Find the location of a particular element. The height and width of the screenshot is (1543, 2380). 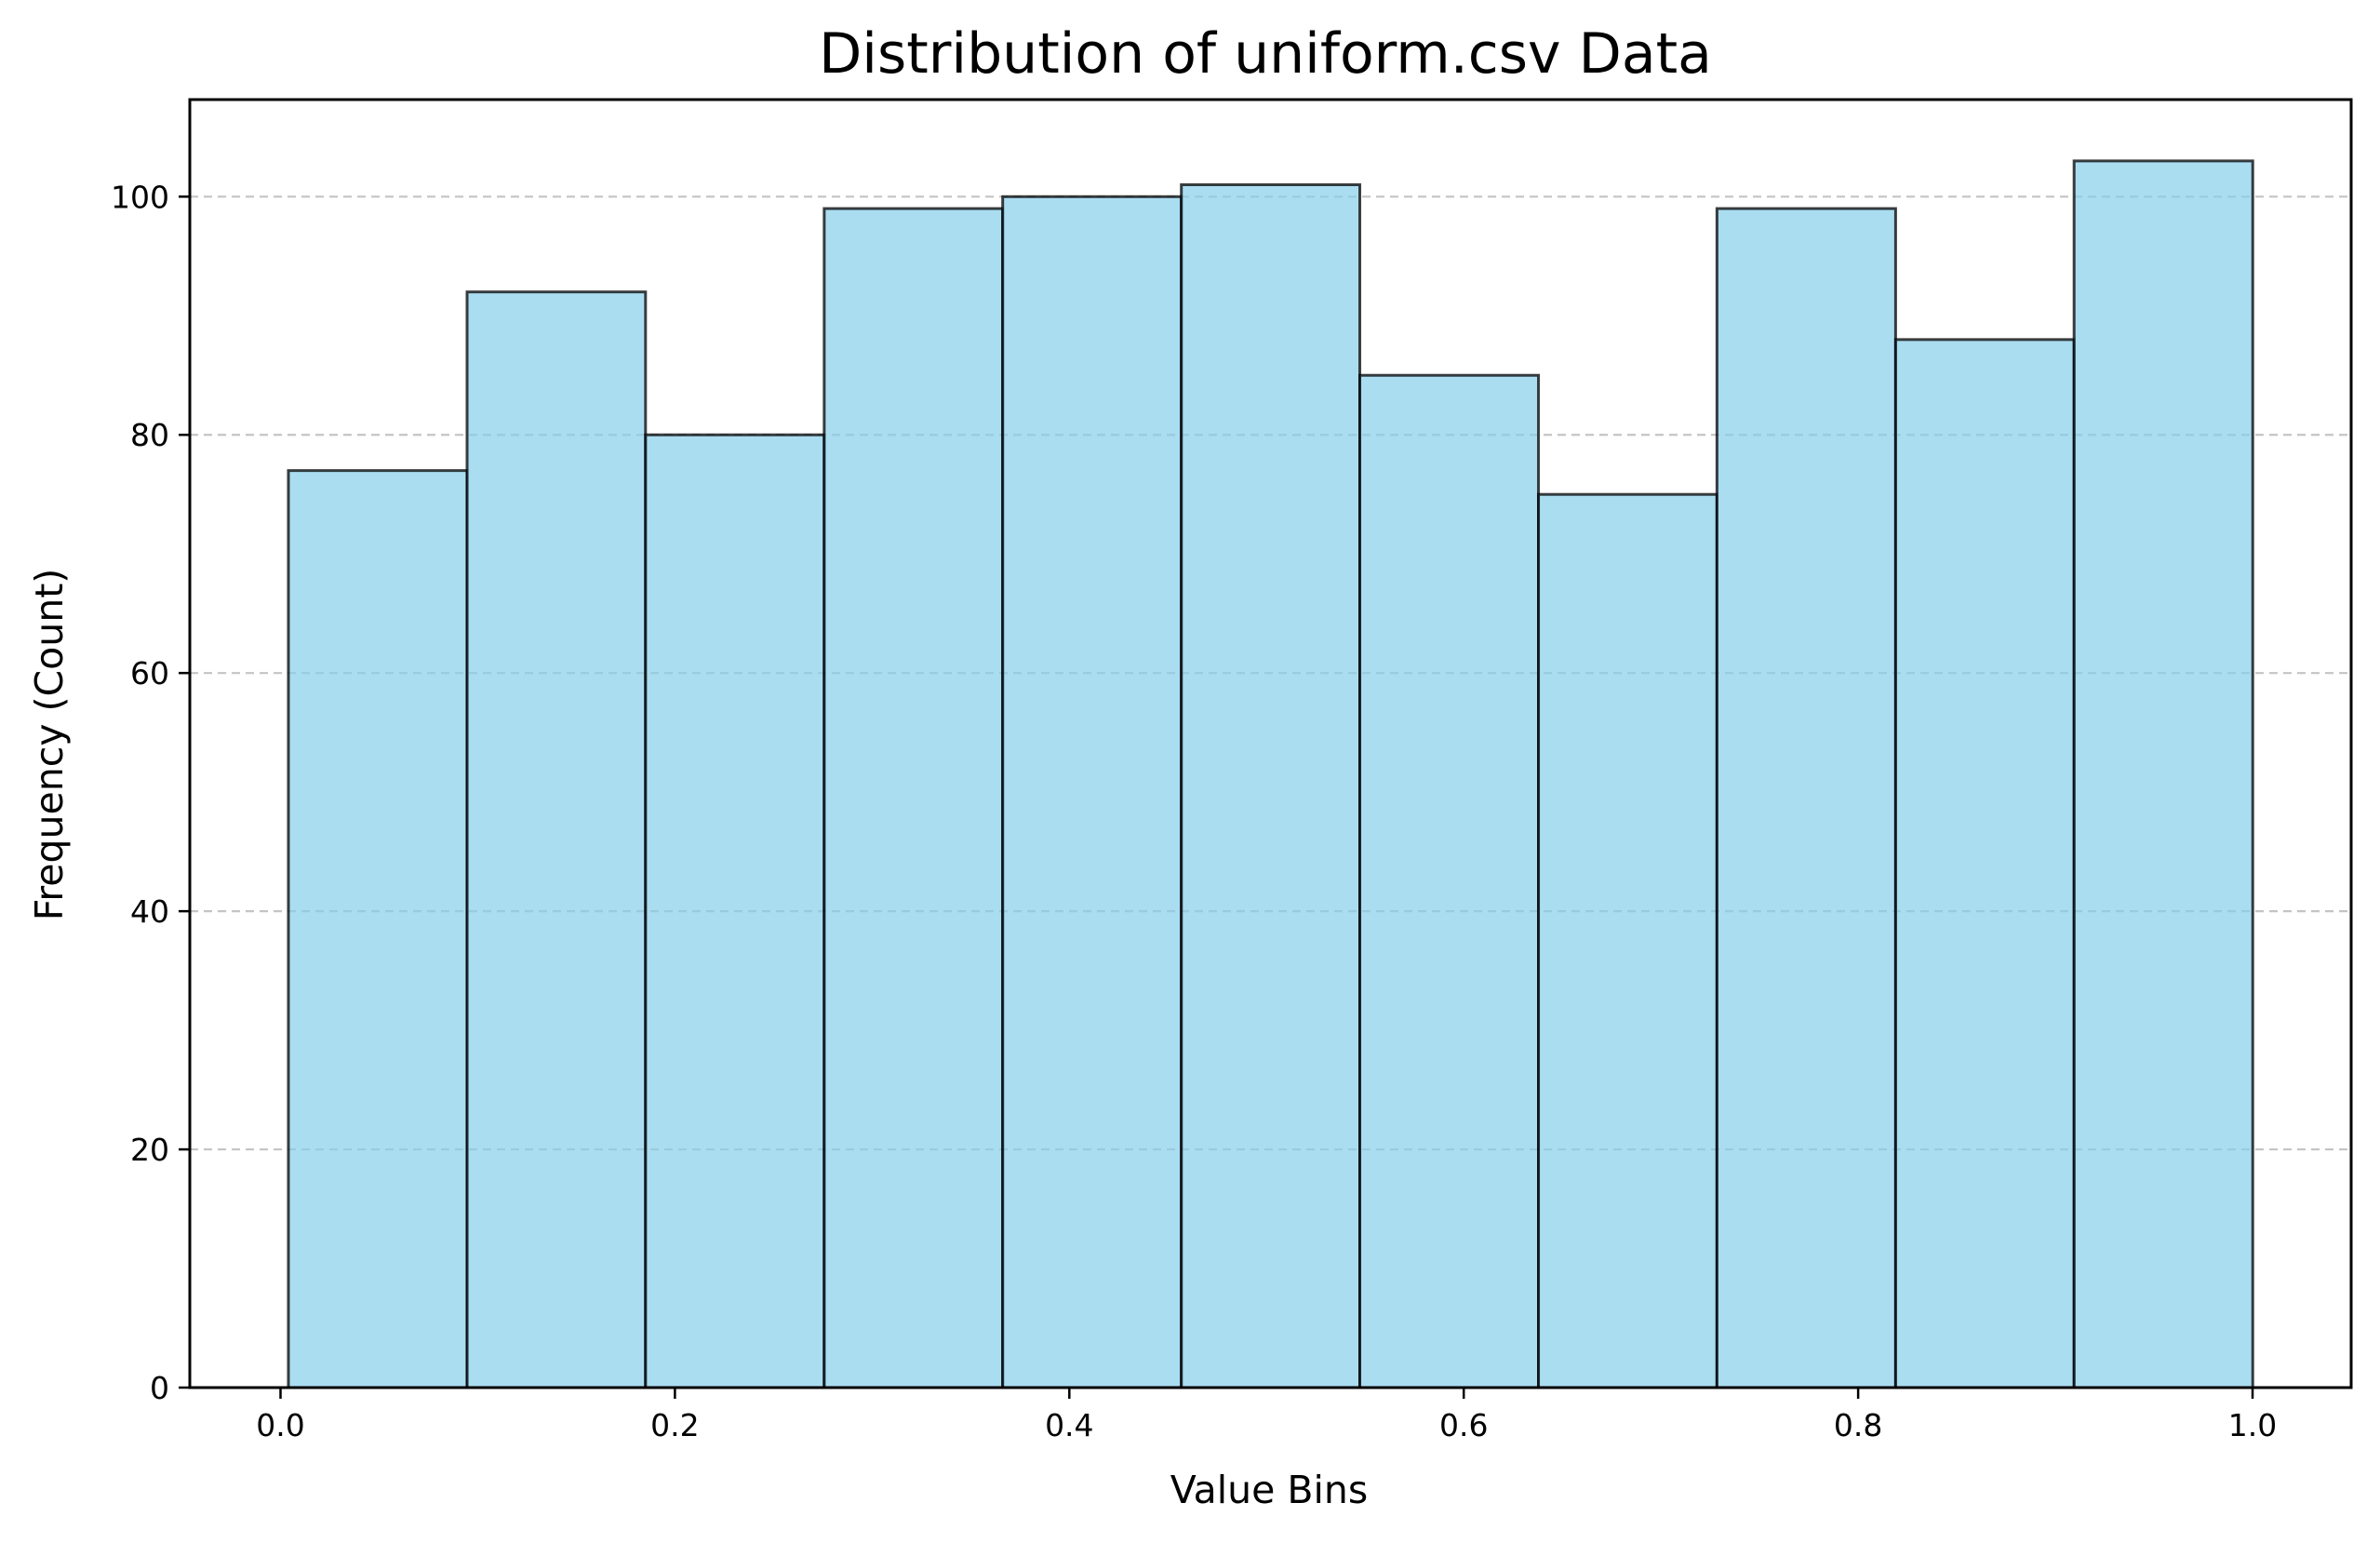

x-axis-ticks: 0.0 0.2 0.4 0.6 0.8 1.0 is located at coordinates (1266, 1415).